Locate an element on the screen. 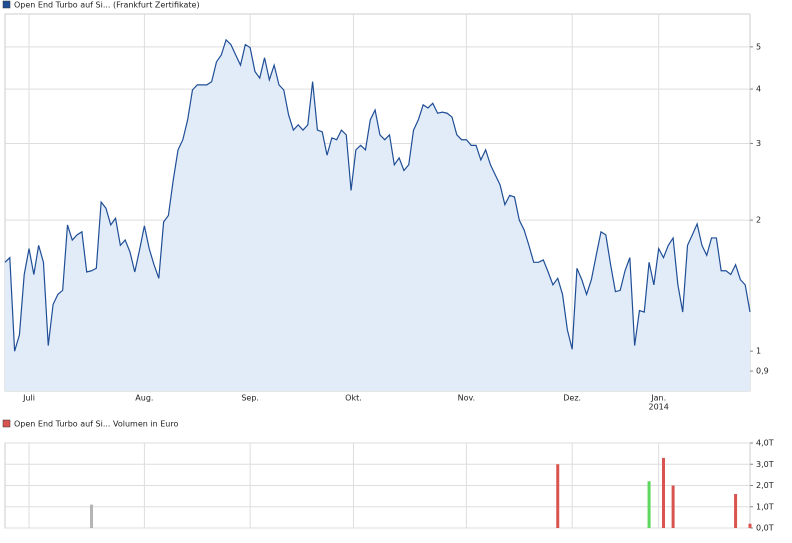  y-tick-label: 3 is located at coordinates (758, 143).